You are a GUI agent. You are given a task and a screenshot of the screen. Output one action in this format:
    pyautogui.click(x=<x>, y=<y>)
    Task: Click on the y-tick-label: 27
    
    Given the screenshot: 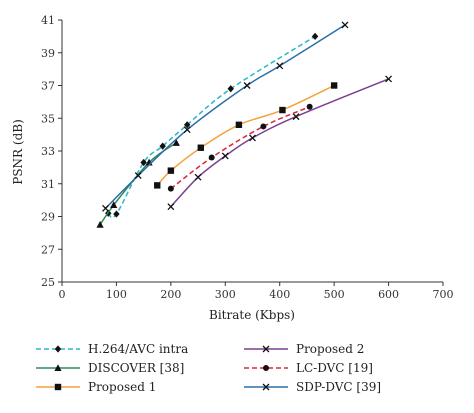 What is the action you would take?
    pyautogui.click(x=48, y=249)
    